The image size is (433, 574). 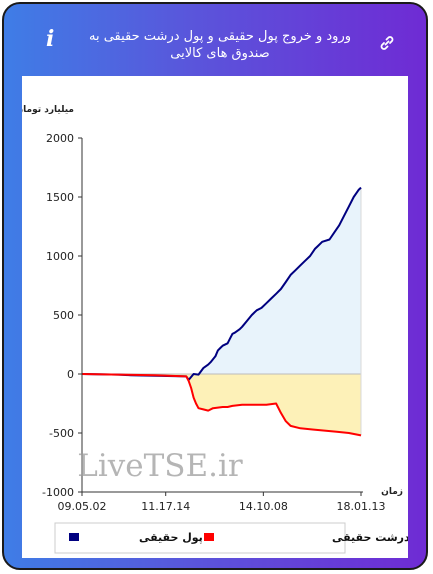 I want to click on legend-box, so click(x=200, y=538).